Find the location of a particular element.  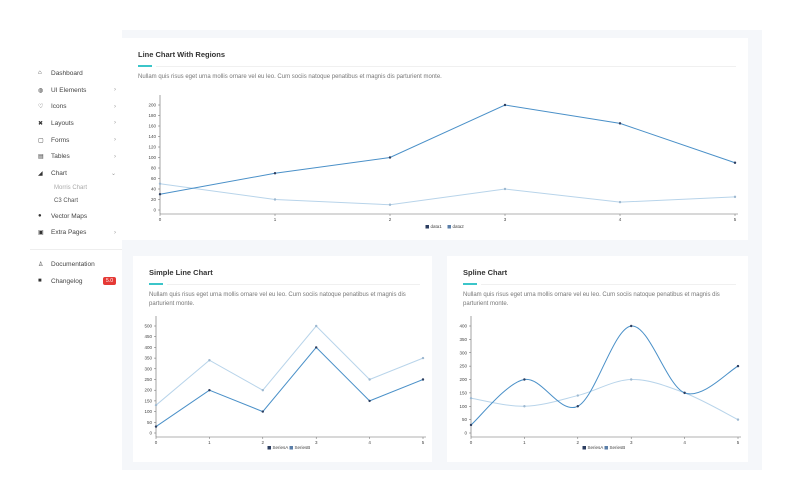

sidebar-item-layouts: ✖ Layouts › is located at coordinates (76, 123).